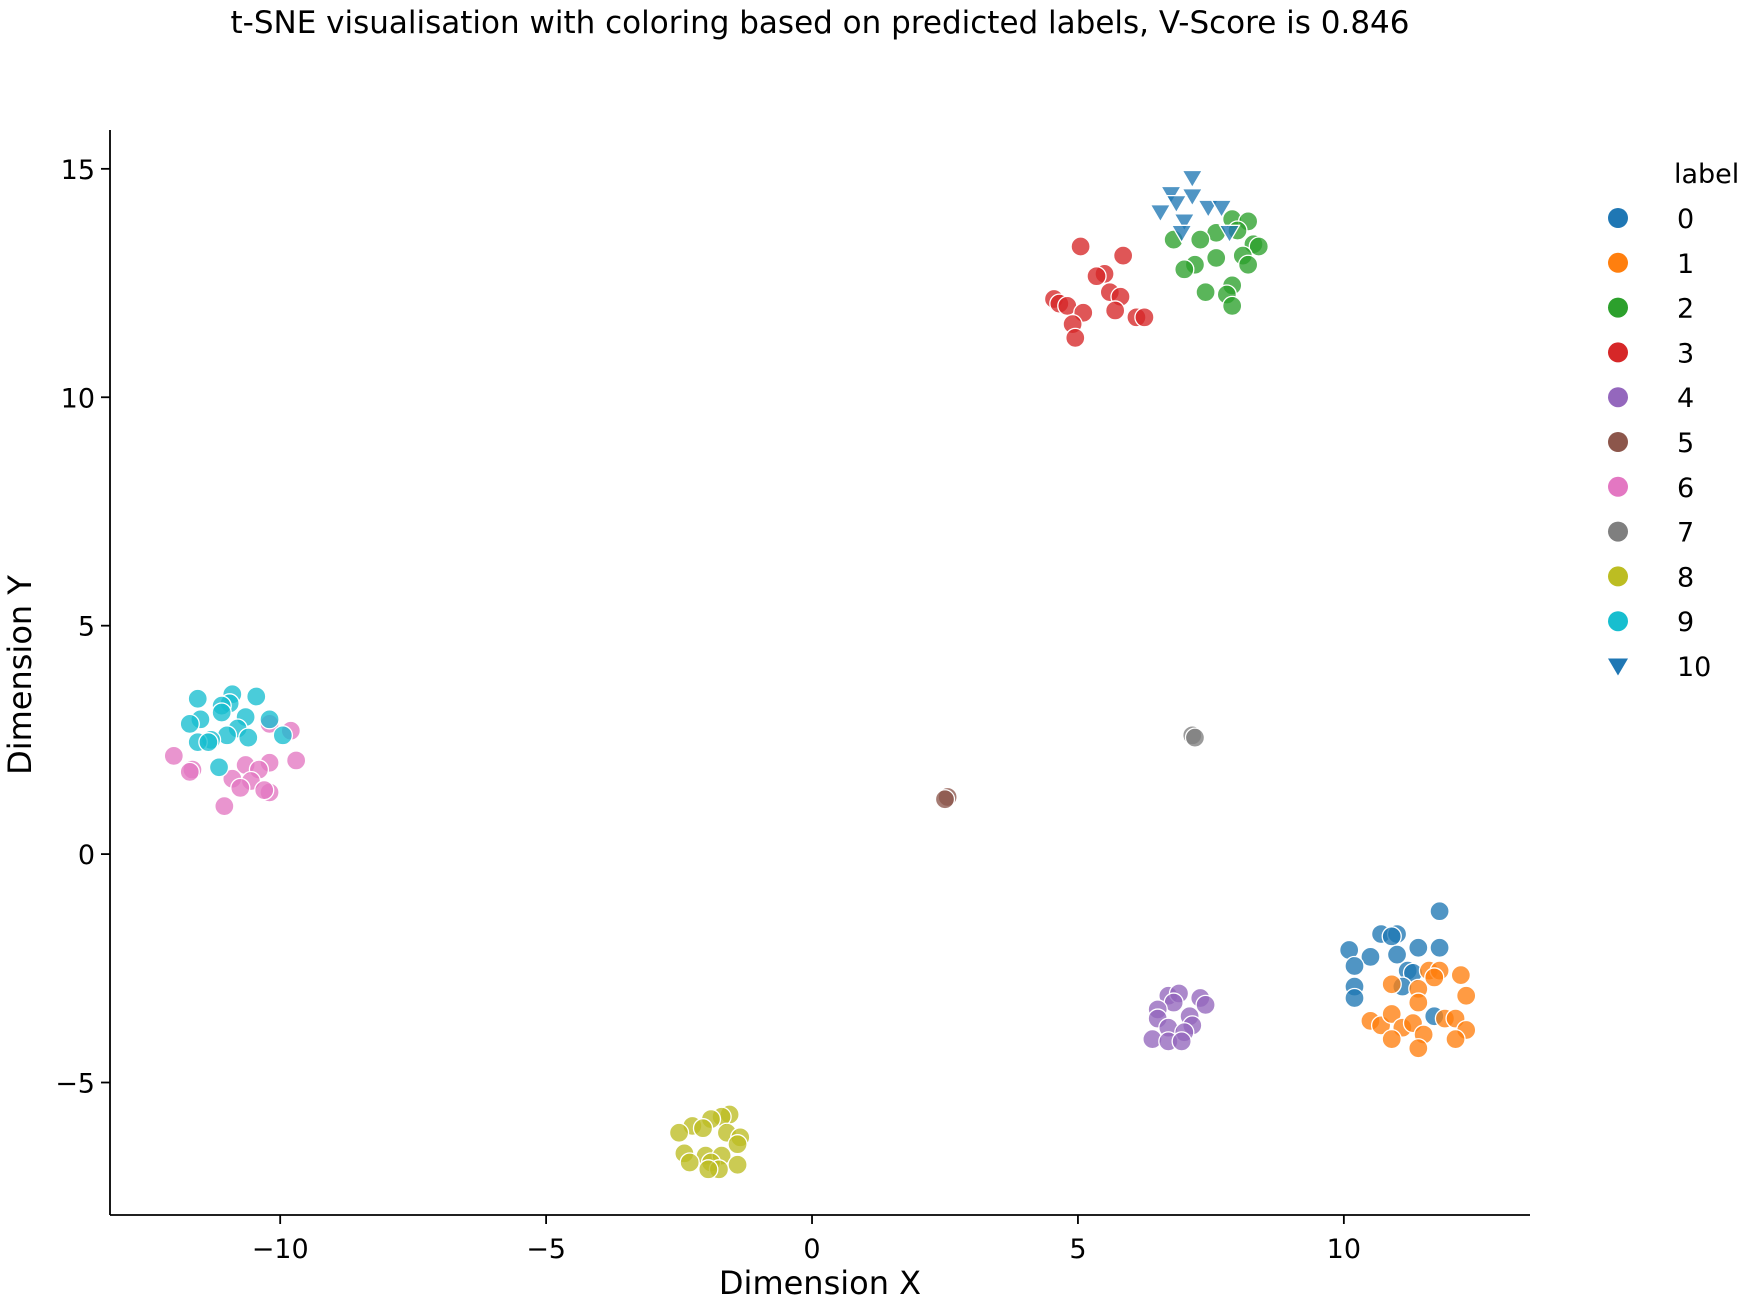  What do you see at coordinates (1685, 264) in the screenshot?
I see `legend-label-1: 1` at bounding box center [1685, 264].